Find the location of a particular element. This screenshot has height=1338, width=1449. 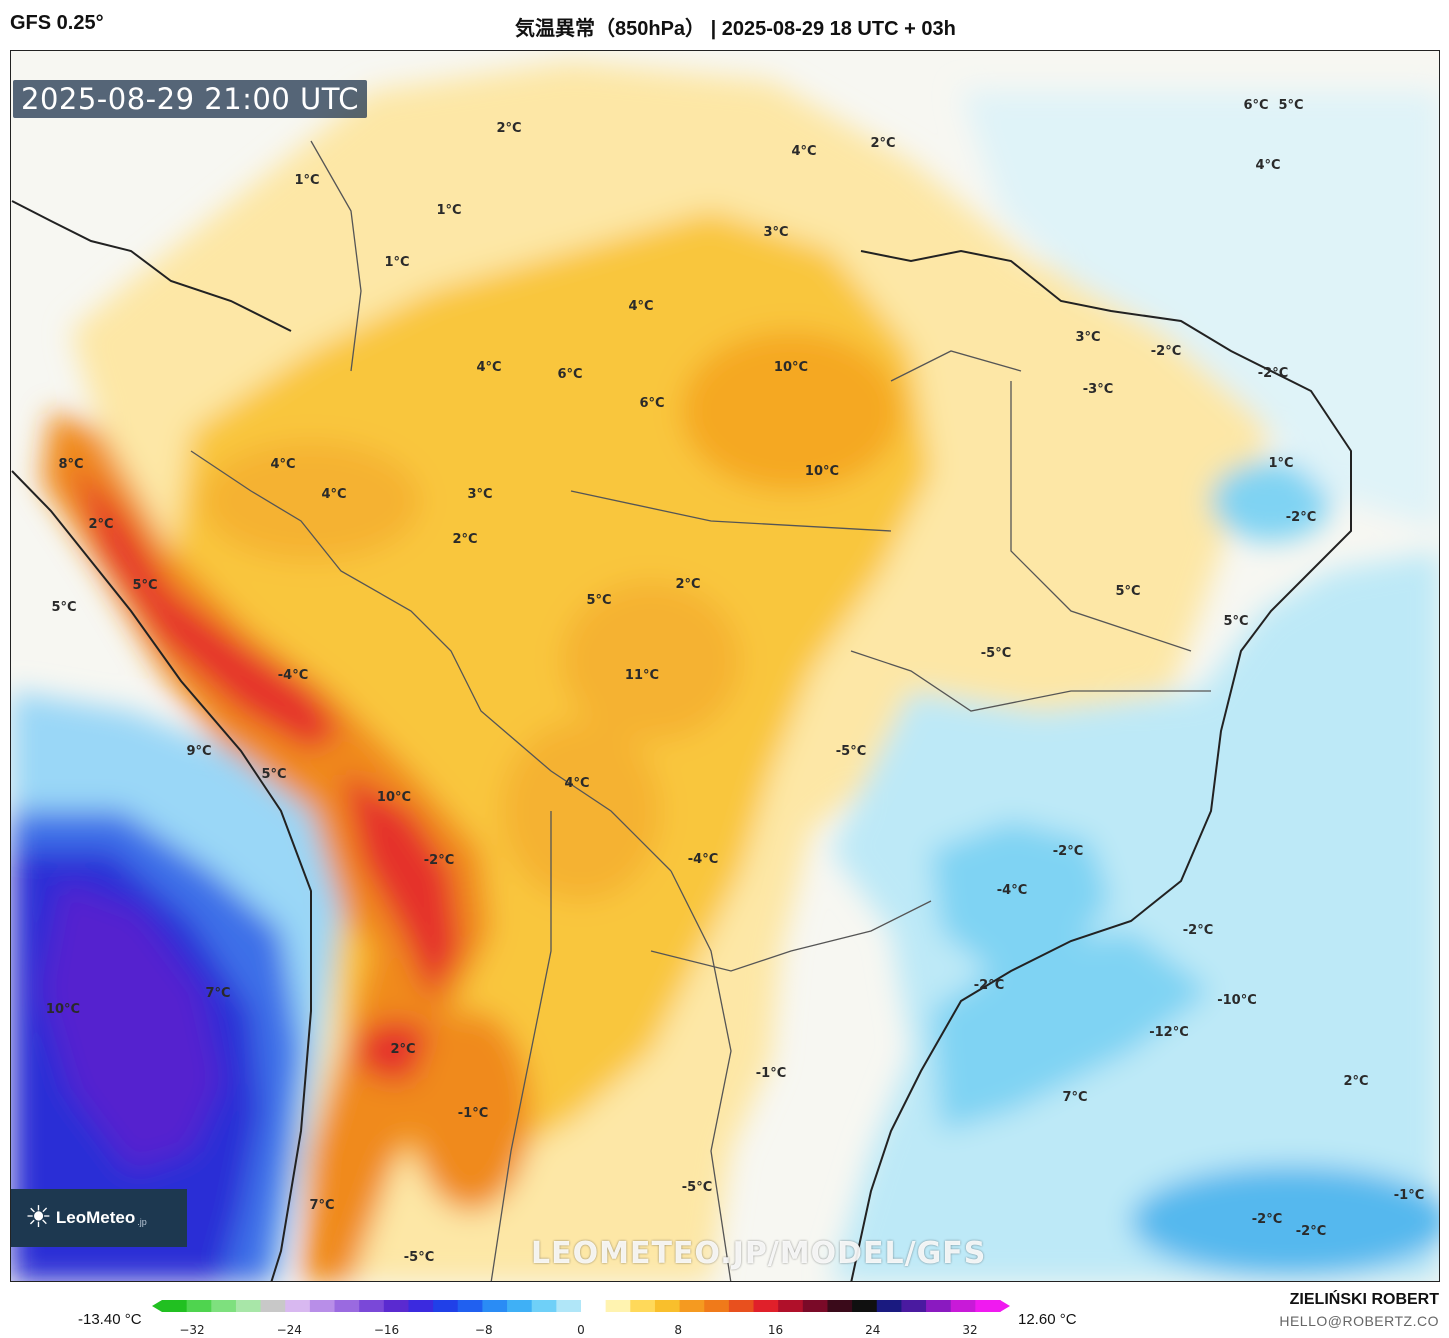

logo-suffix: .jp is located at coordinates (142, 1221).